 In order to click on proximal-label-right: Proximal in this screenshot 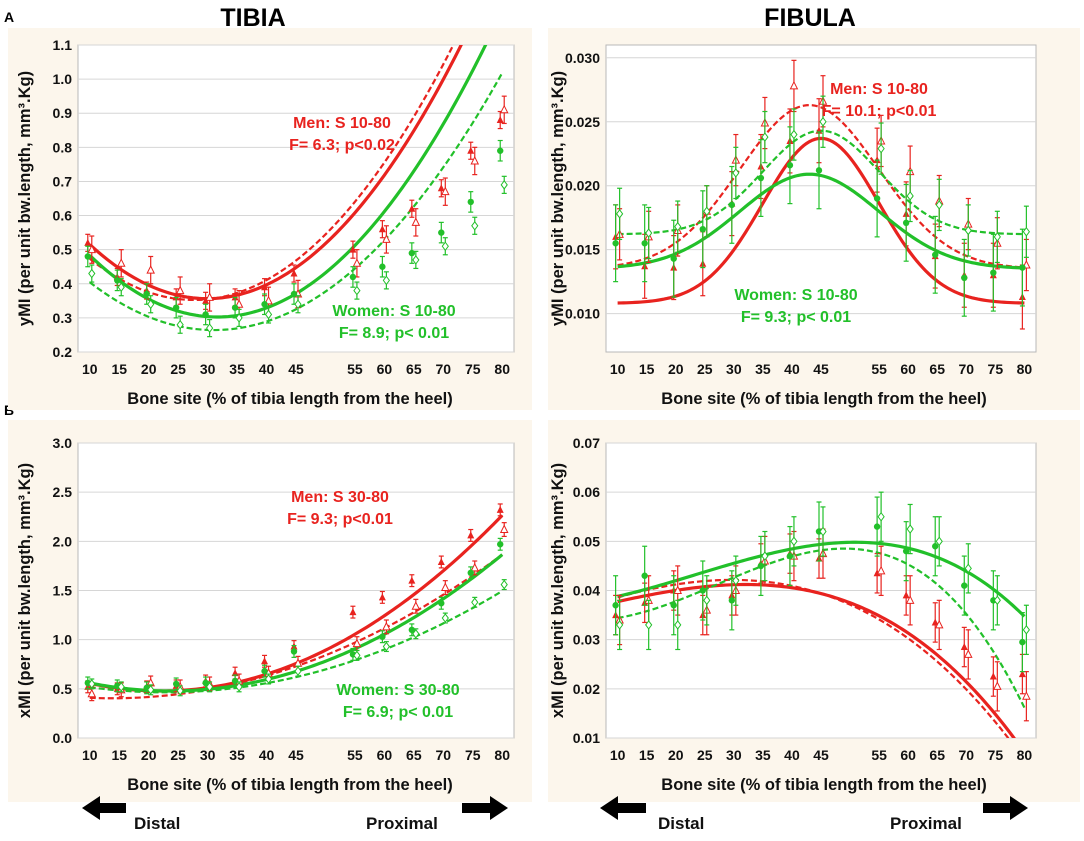, I will do `click(926, 823)`.